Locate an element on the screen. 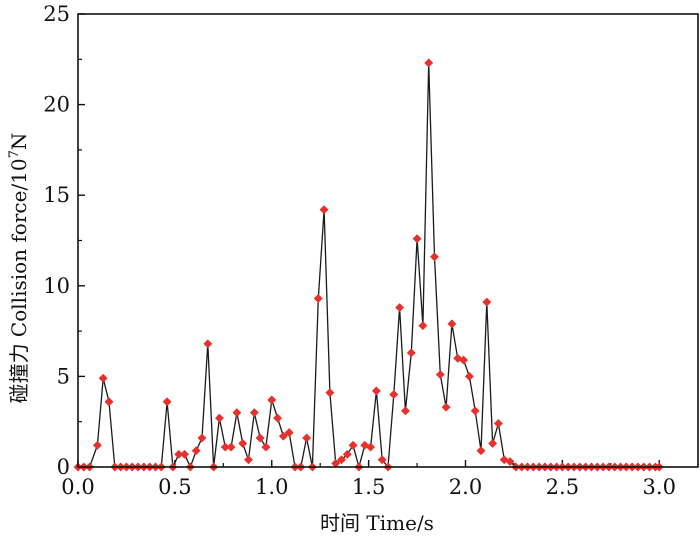  y-axis-title: 碰撞力 Collision force/107N is located at coordinates (19, 268).